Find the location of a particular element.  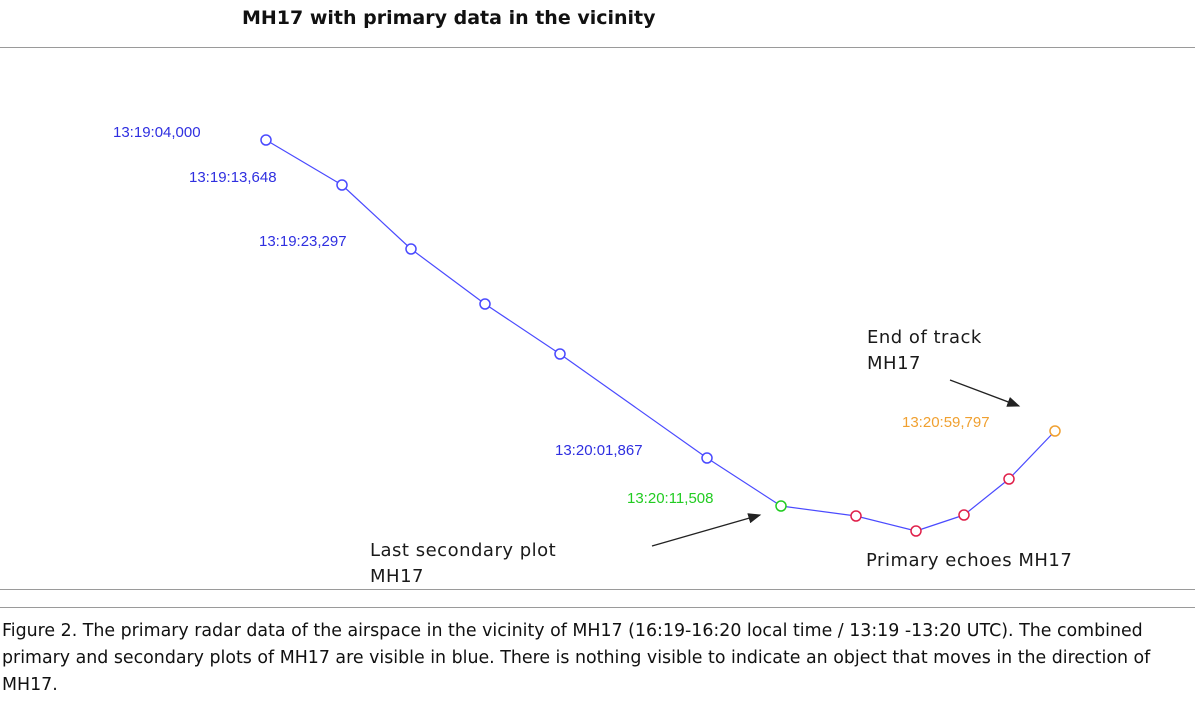

end-of-track-annotation: End of track is located at coordinates (924, 337).